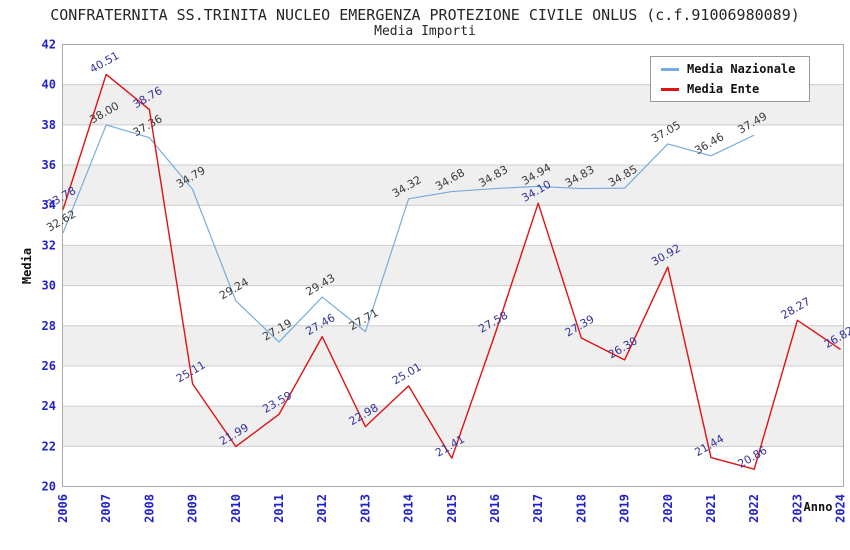 The width and height of the screenshot is (850, 550). I want to click on y-tick-label: 32, so click(49, 245).